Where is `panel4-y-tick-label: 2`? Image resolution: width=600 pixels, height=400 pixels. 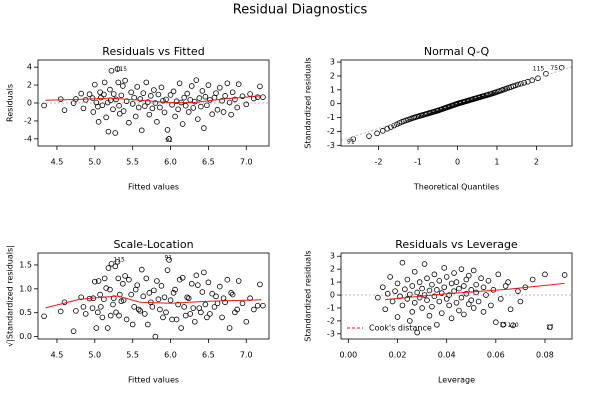
panel4-y-tick-label: 2 is located at coordinates (332, 269).